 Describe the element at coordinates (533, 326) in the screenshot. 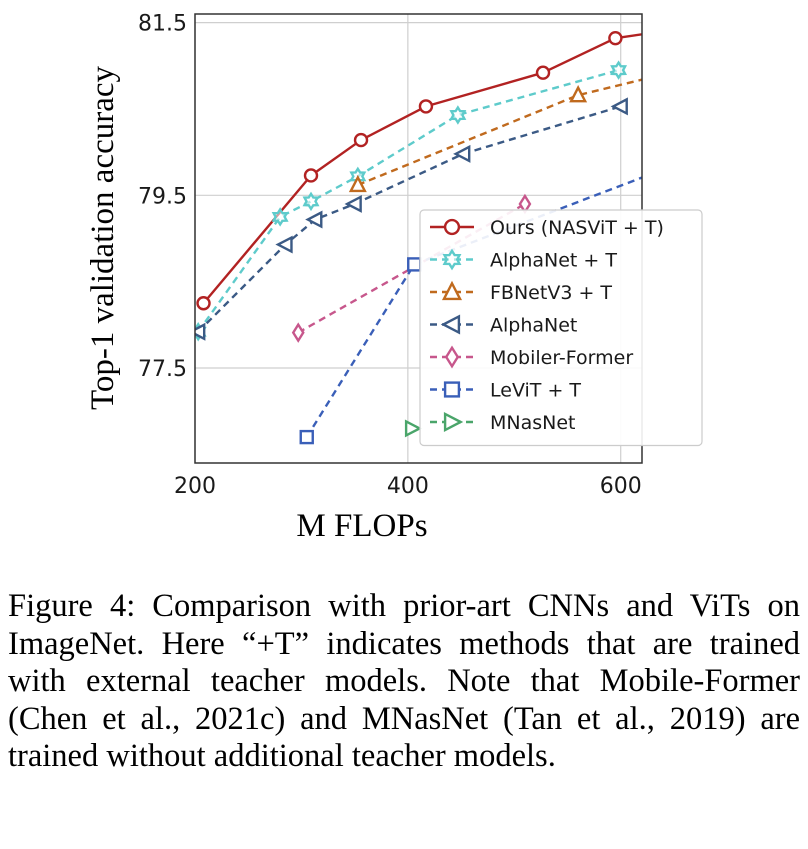

I see `legend-label: AlphaNet` at that location.